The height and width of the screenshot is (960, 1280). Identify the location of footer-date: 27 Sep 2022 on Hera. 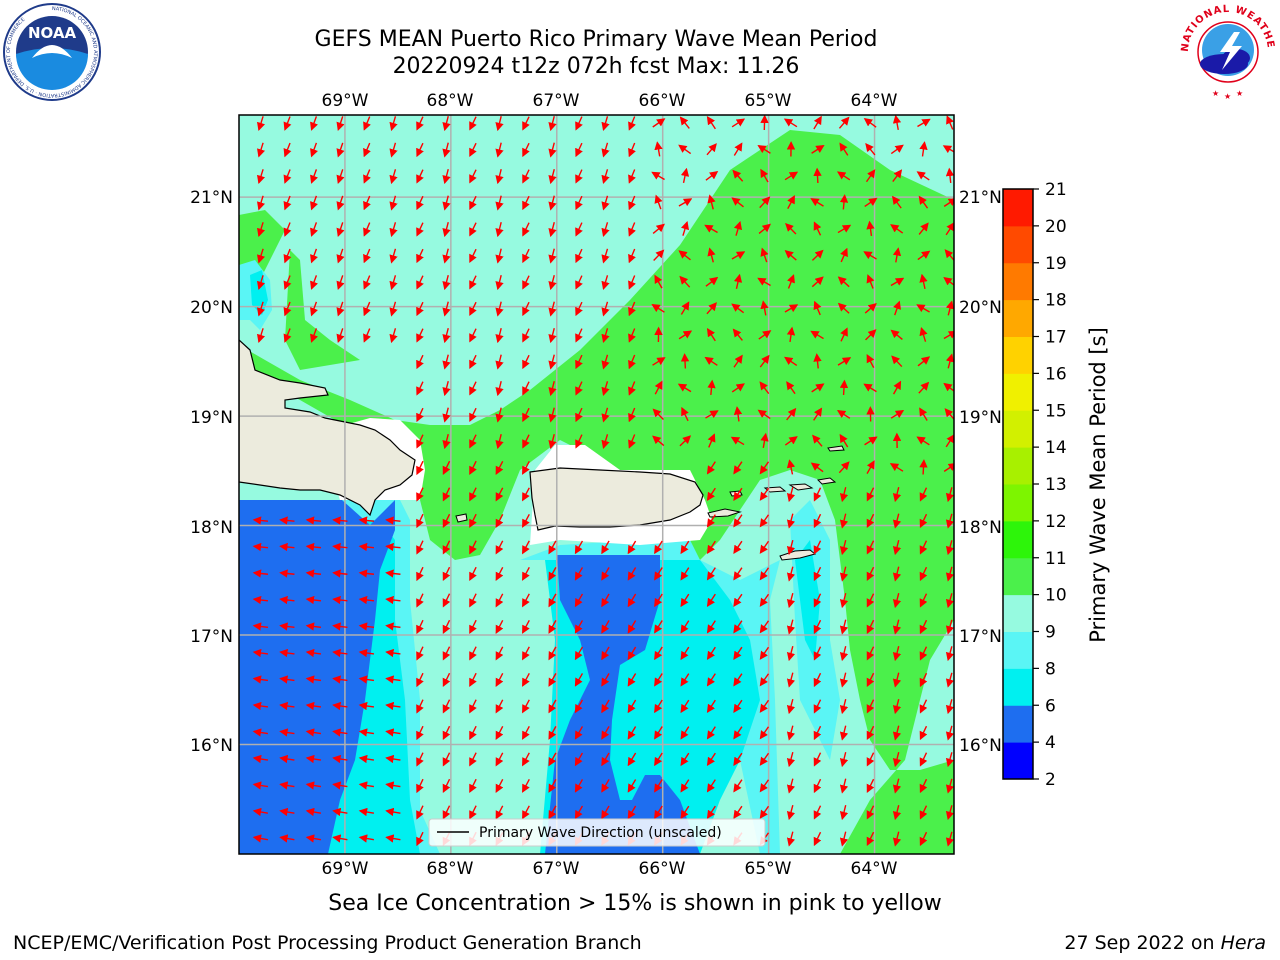
(1165, 943).